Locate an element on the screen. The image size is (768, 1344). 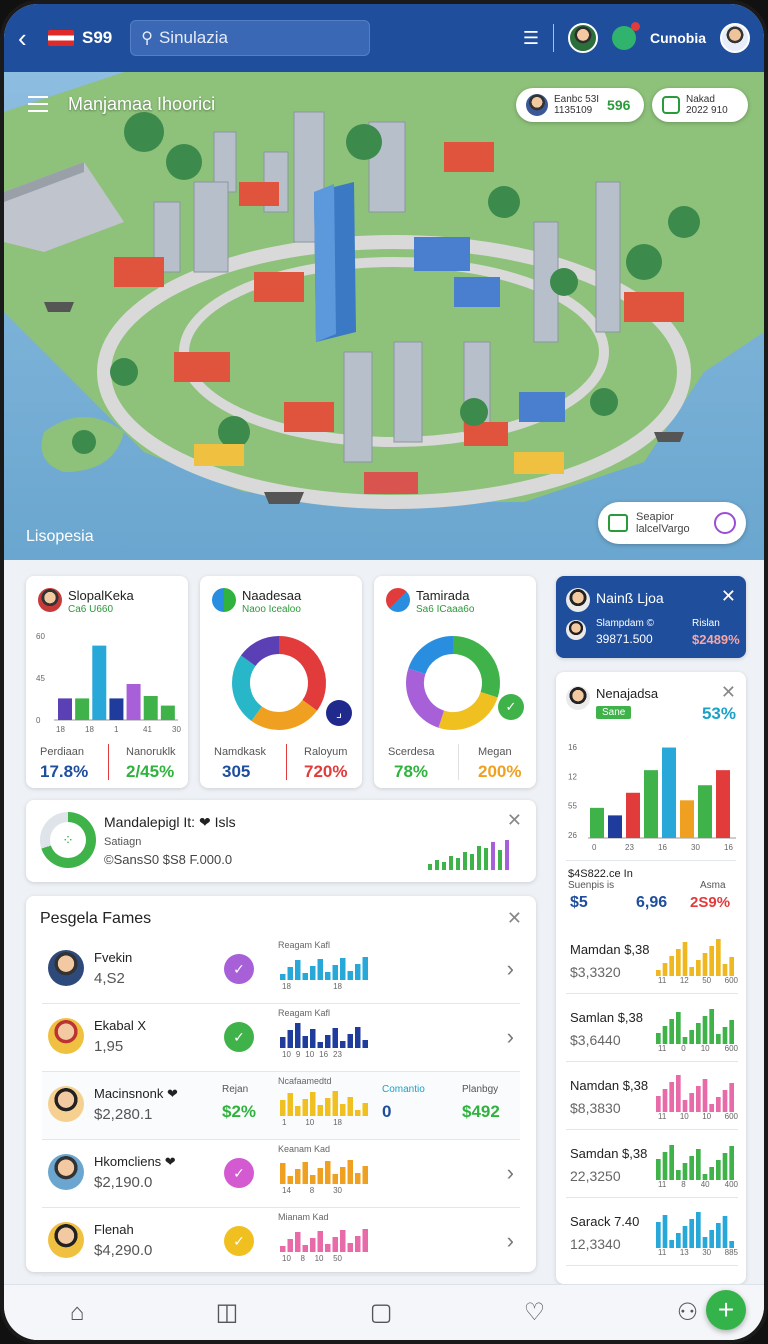
side-list-item: Namdan $,38 $8,3830 11 10 10 600 is located at coordinates (652, 1097).